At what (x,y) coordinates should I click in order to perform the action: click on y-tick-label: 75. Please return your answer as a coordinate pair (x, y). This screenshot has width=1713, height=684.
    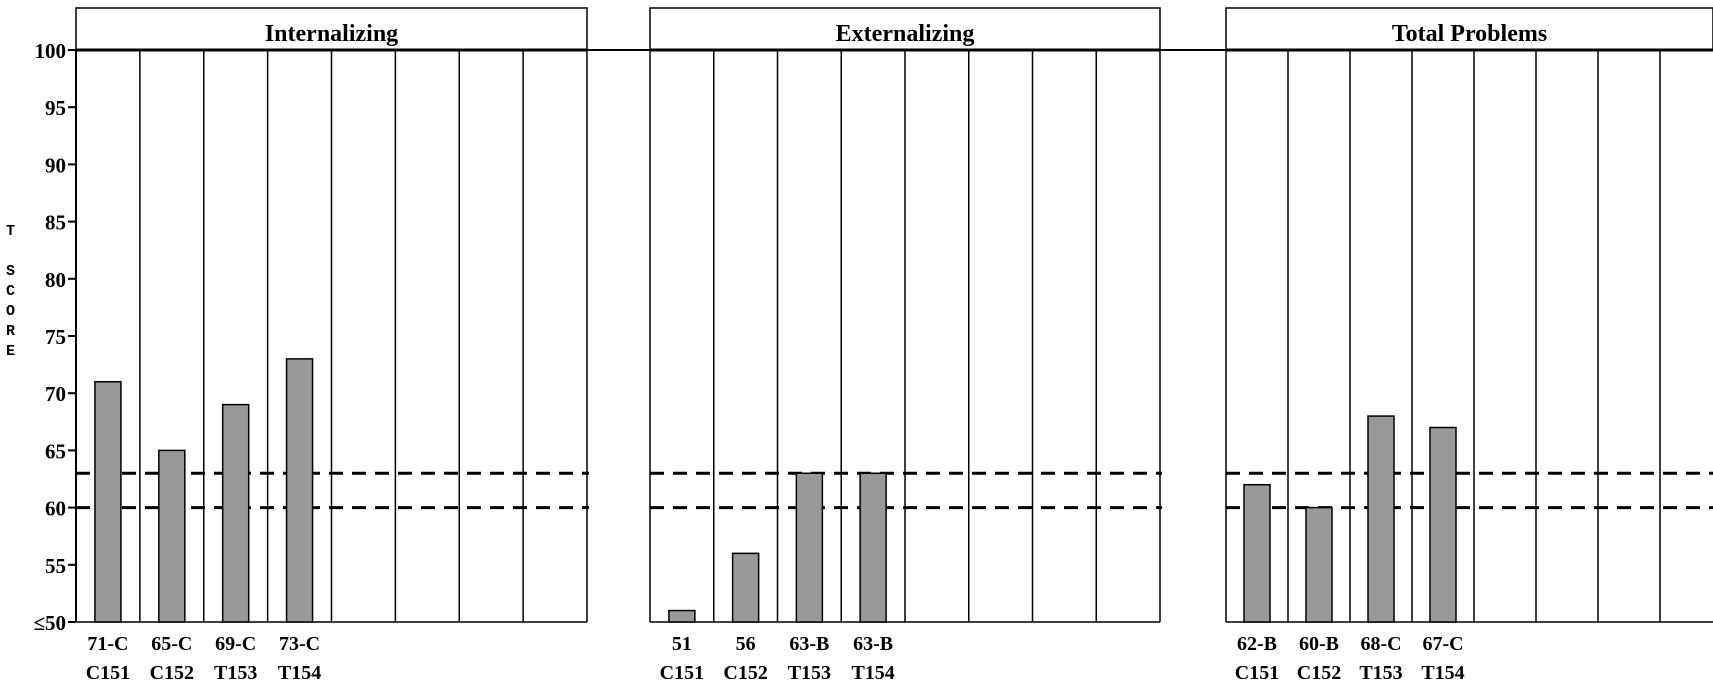
    Looking at the image, I should click on (55, 337).